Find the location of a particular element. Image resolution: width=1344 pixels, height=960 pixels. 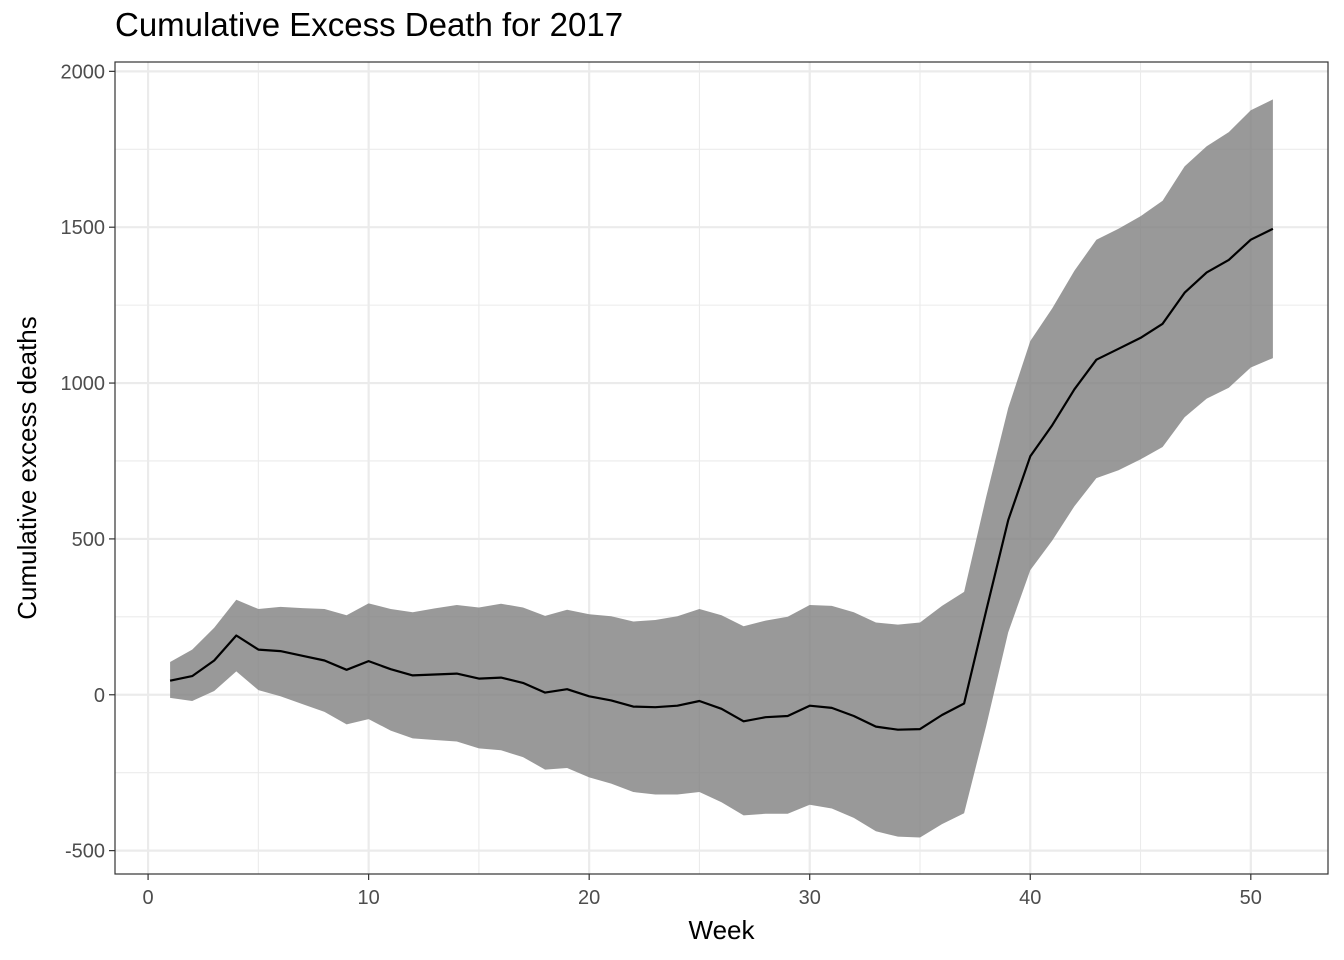

x-tick-label: 20 is located at coordinates (589, 898).